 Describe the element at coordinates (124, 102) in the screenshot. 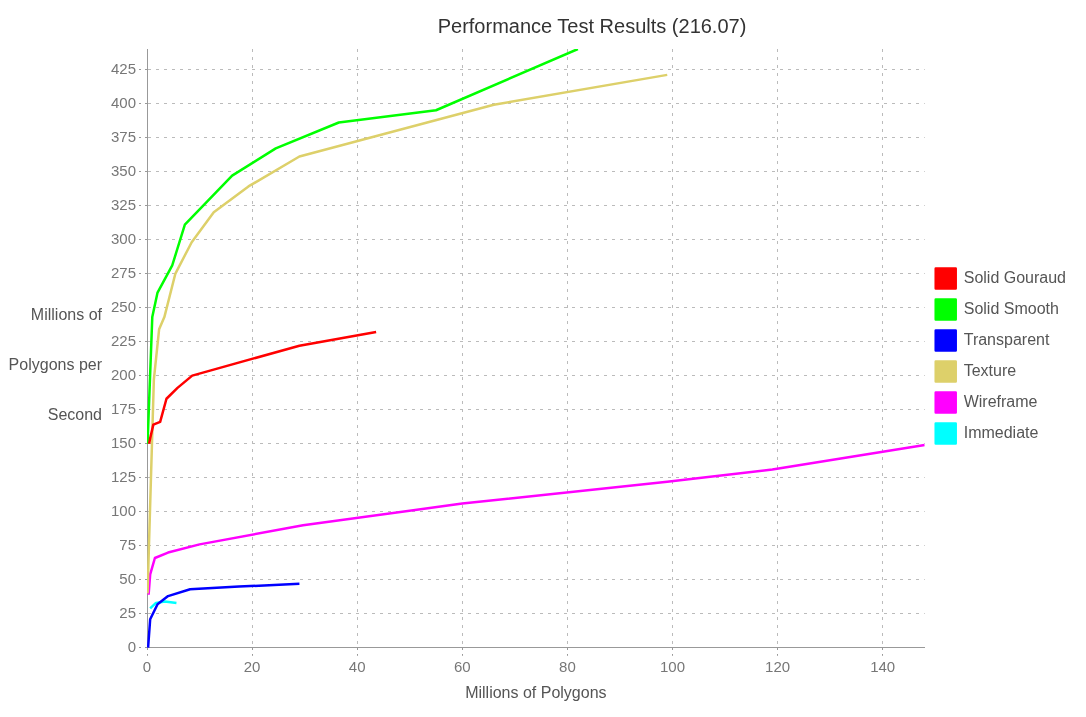

I see `y-tick-label: 400` at that location.